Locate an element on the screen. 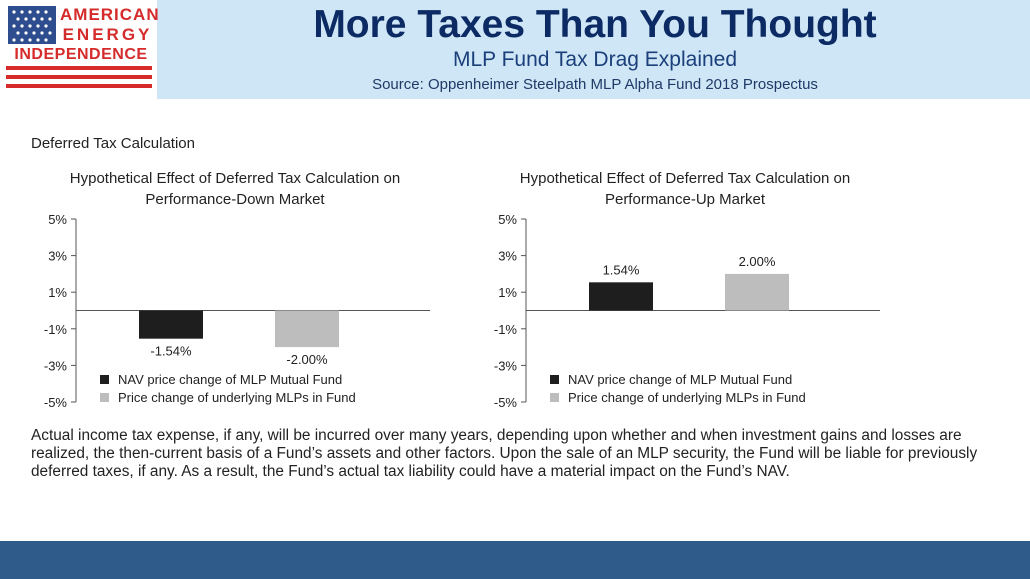 The image size is (1030, 579). page-title: More Taxes Than You Thought is located at coordinates (595, 24).